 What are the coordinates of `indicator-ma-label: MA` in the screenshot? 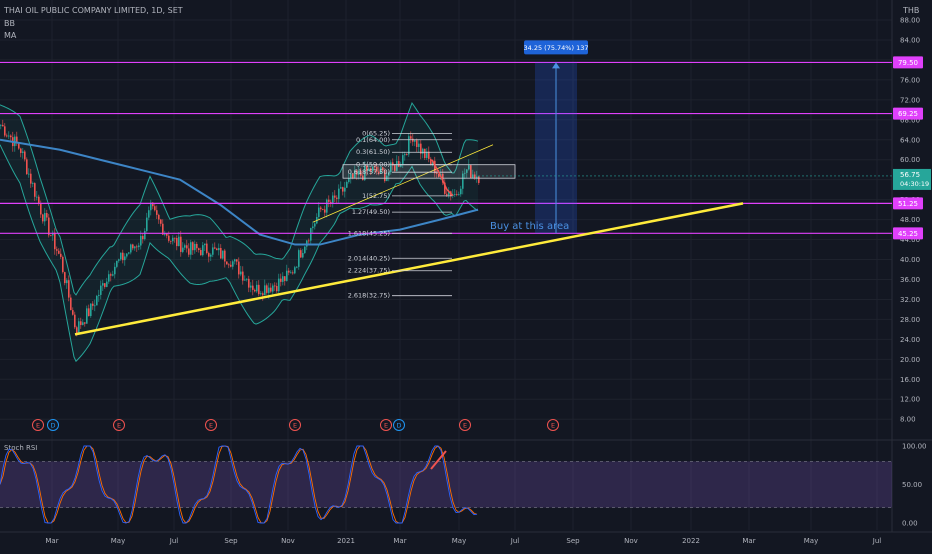 It's located at (10, 35).